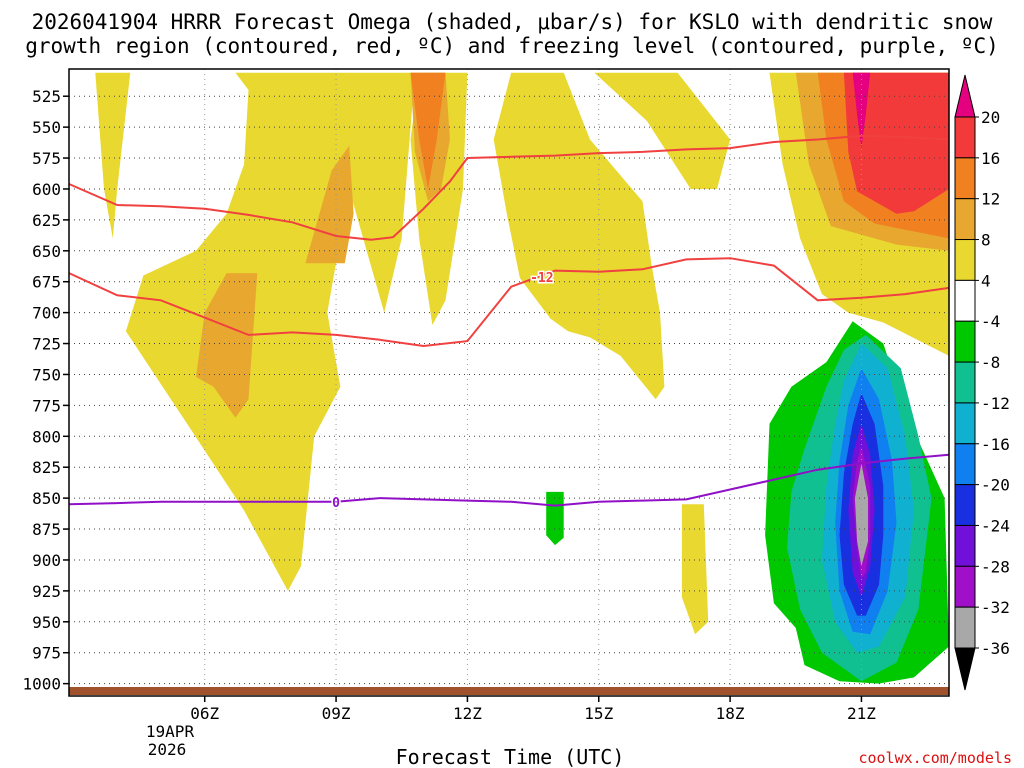 This screenshot has width=1024, height=768. What do you see at coordinates (46, 653) in the screenshot?
I see `ytick-label-975: 975` at bounding box center [46, 653].